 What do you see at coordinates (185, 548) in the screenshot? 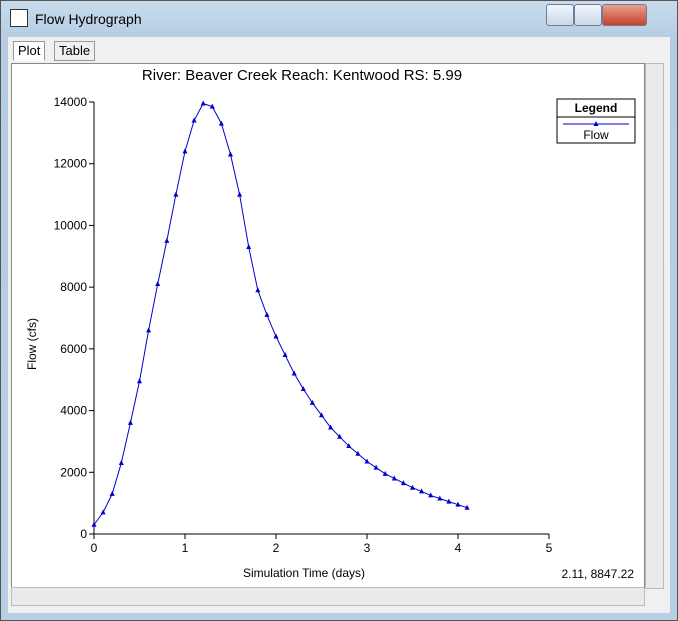
I see `x-tick-label: 1` at bounding box center [185, 548].